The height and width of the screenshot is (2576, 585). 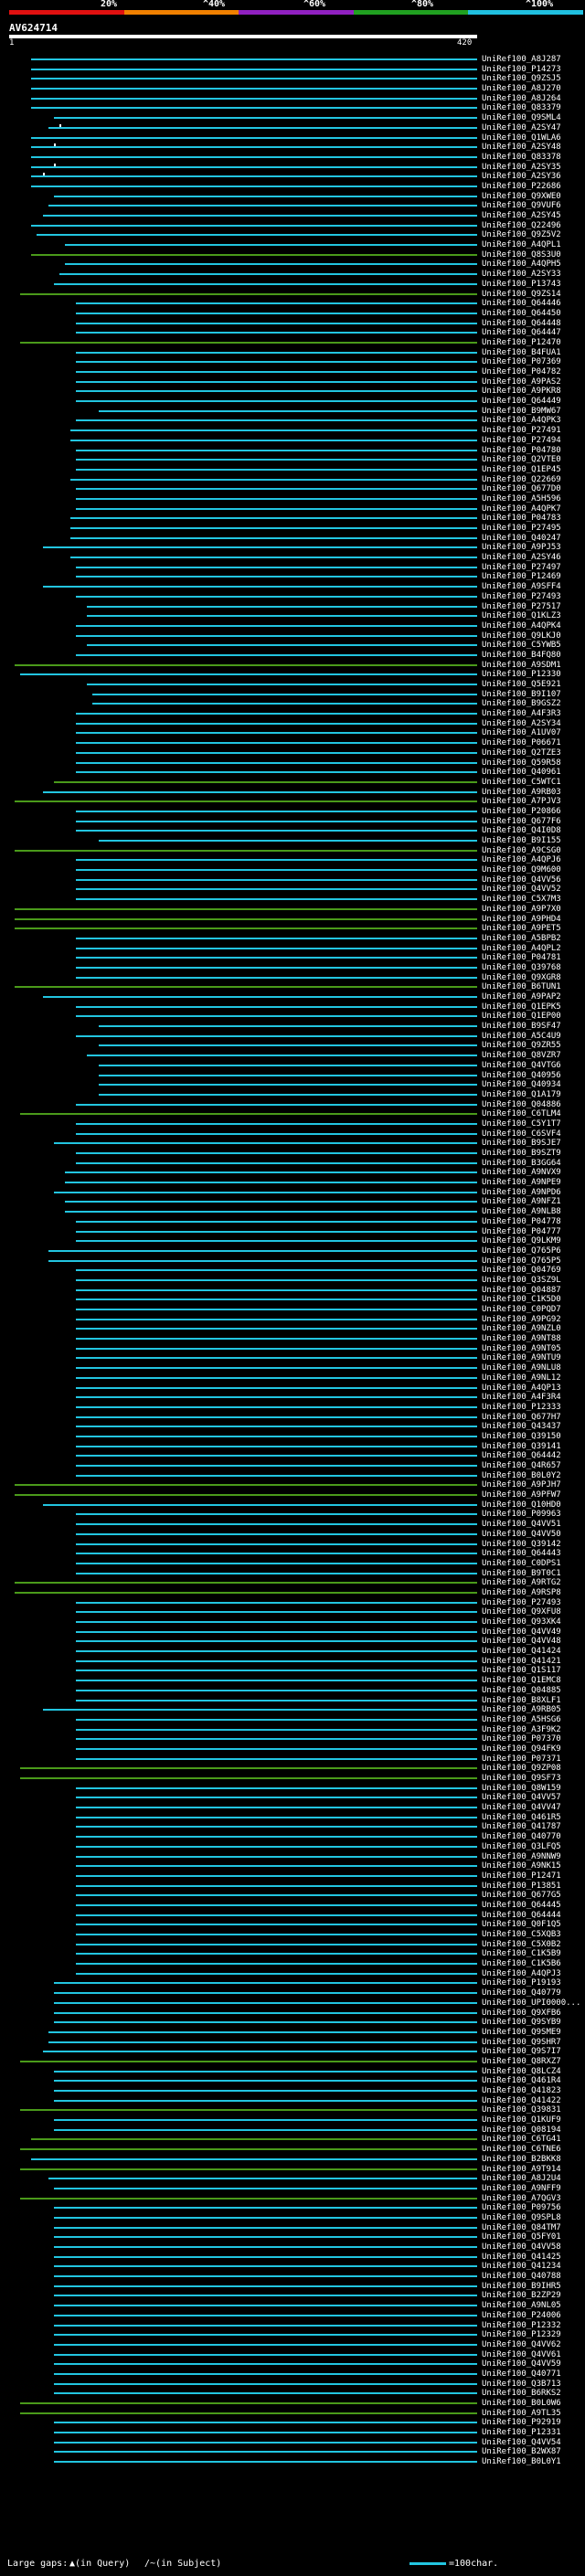 What do you see at coordinates (521, 763) in the screenshot?
I see `hit-name-link: UniRef100_Q59R58` at bounding box center [521, 763].